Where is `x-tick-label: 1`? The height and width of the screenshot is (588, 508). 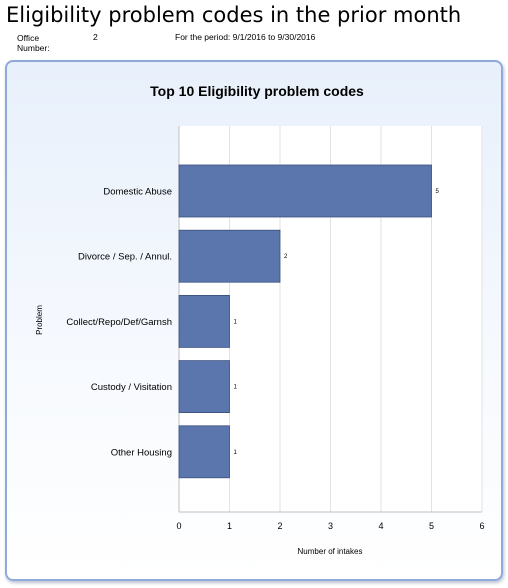 x-tick-label: 1 is located at coordinates (229, 526).